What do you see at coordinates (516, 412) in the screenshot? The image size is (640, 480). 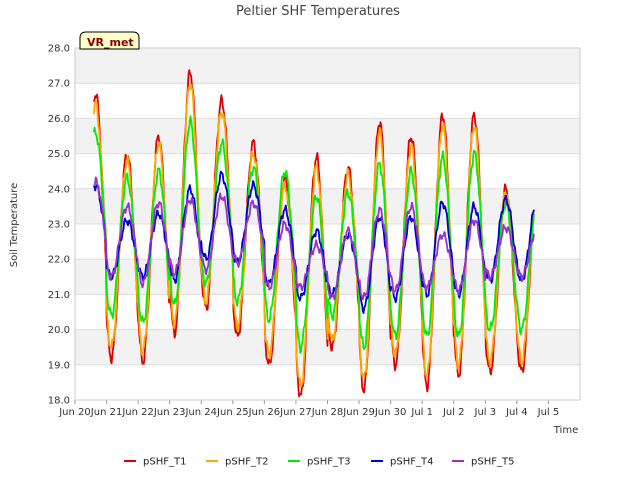 I see `x-tick-label: Jul 4` at bounding box center [516, 412].